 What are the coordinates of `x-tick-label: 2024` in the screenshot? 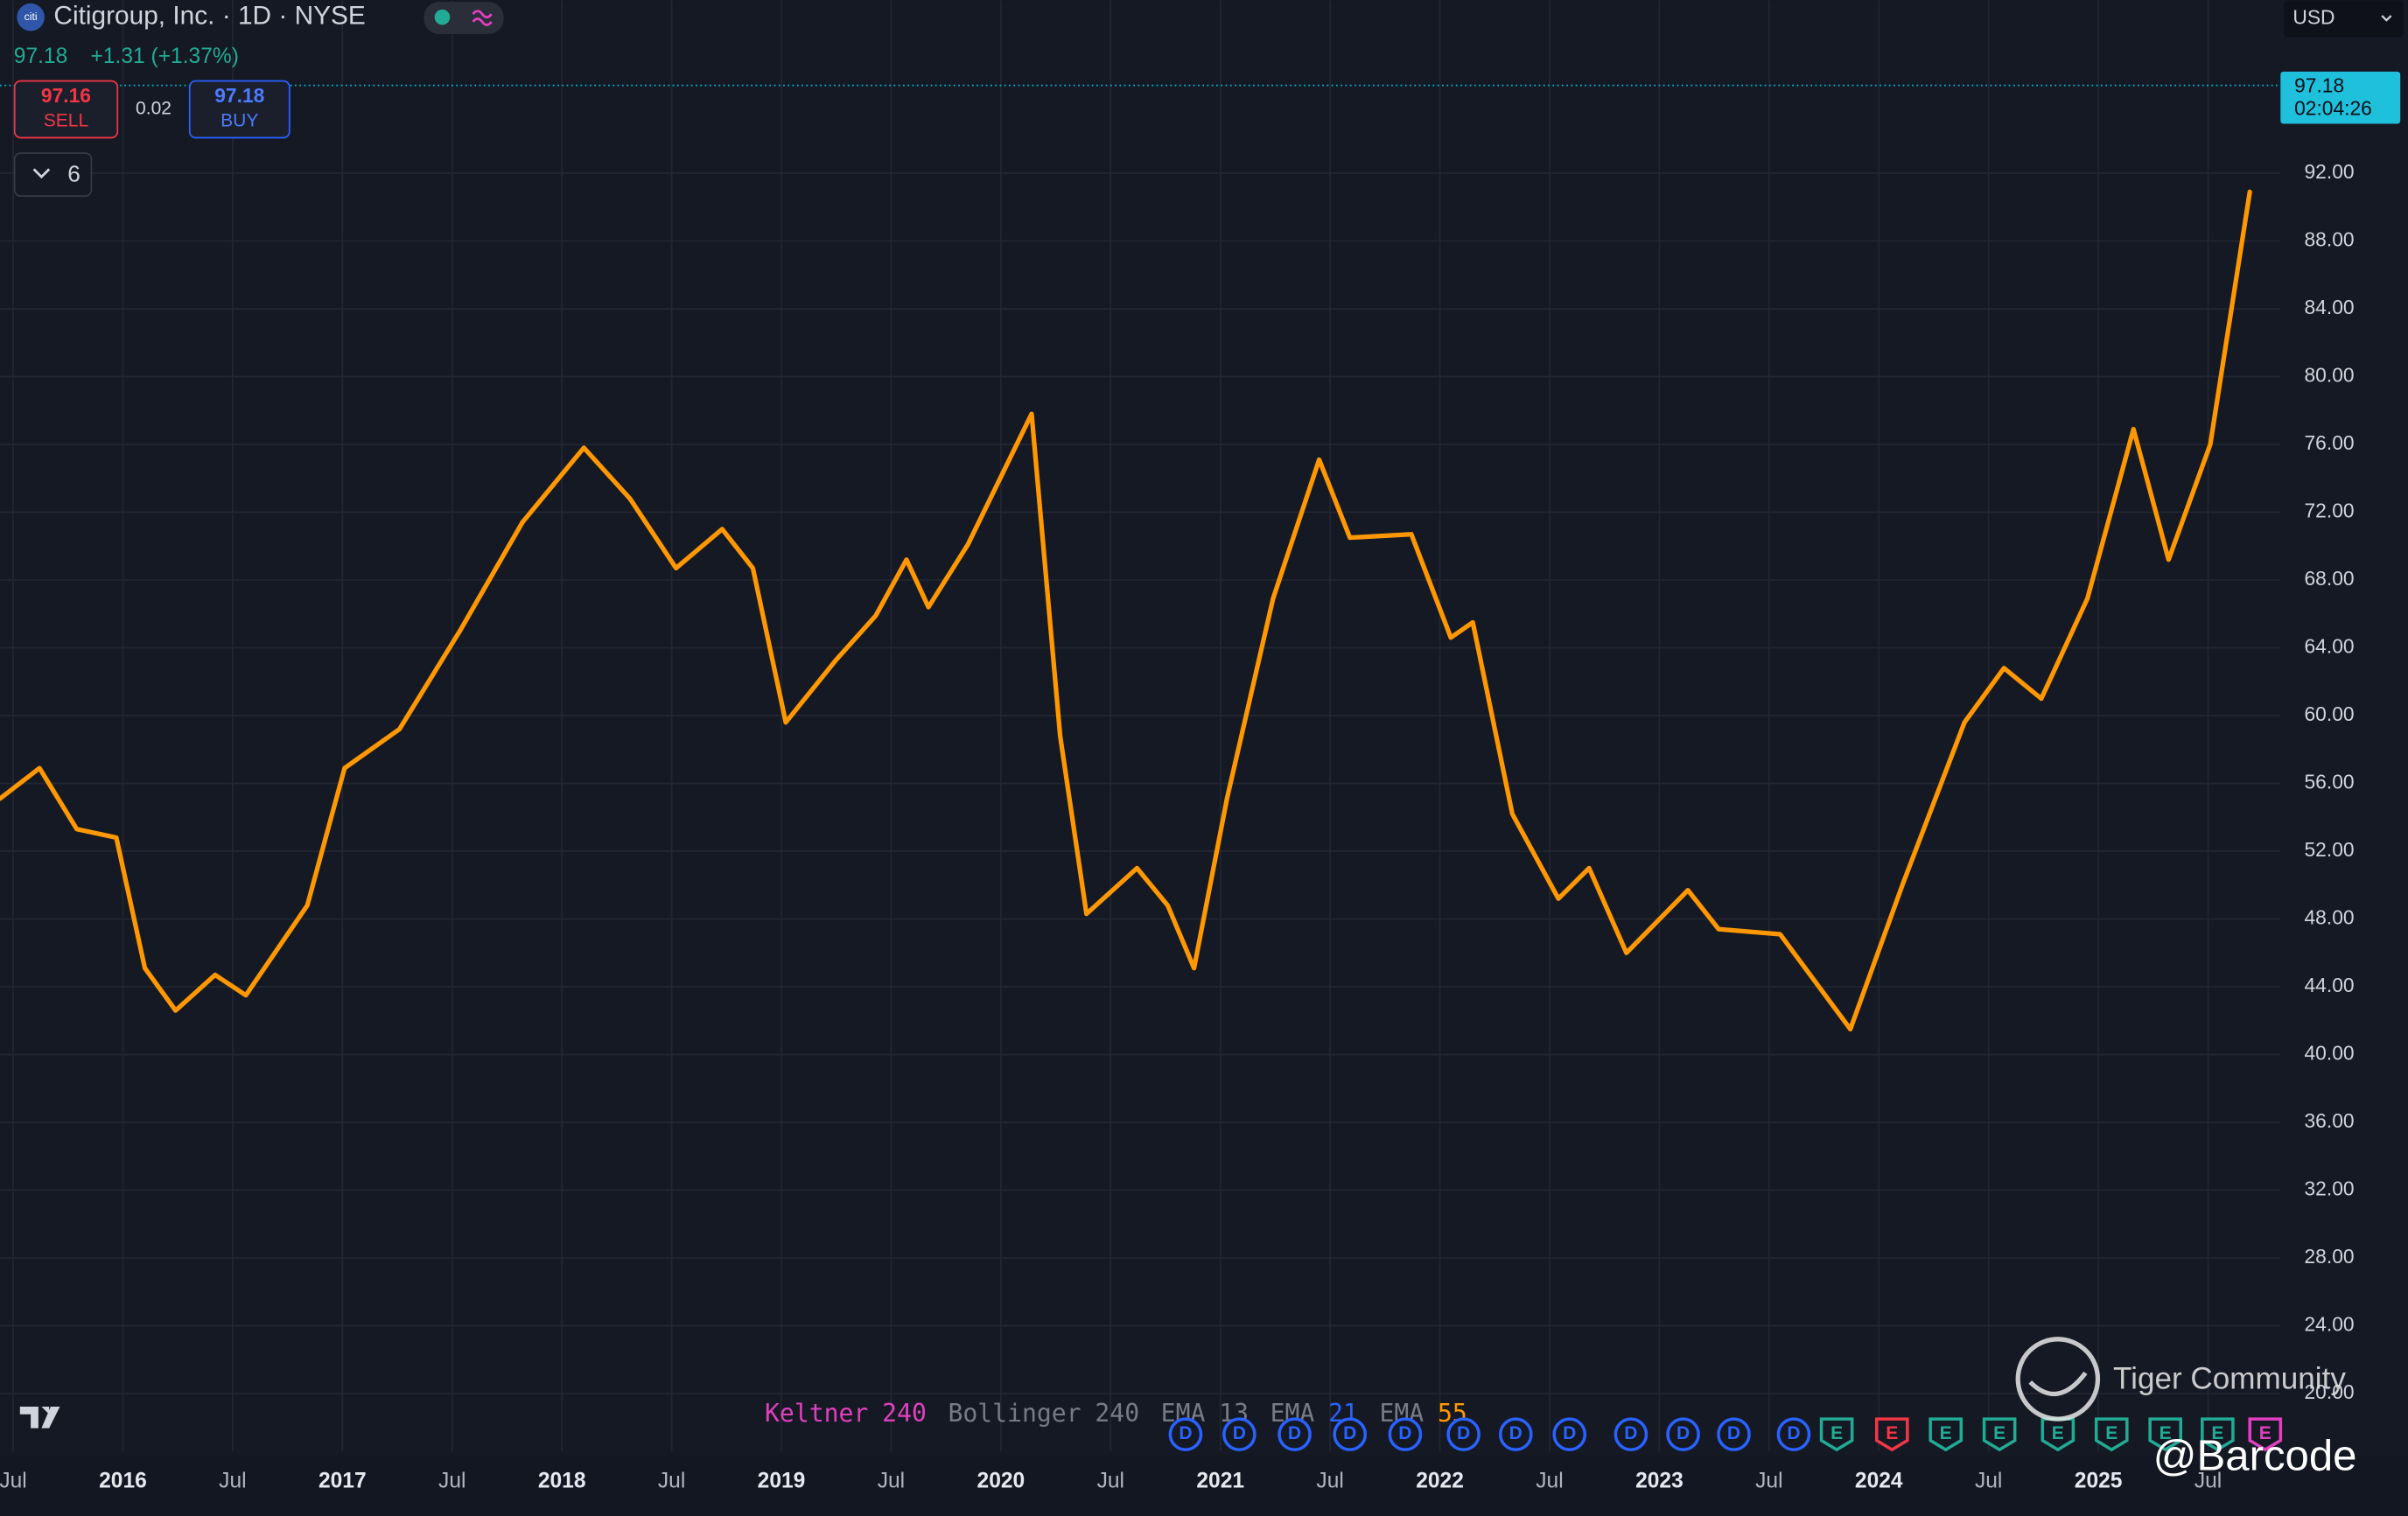 It's located at (1879, 1481).